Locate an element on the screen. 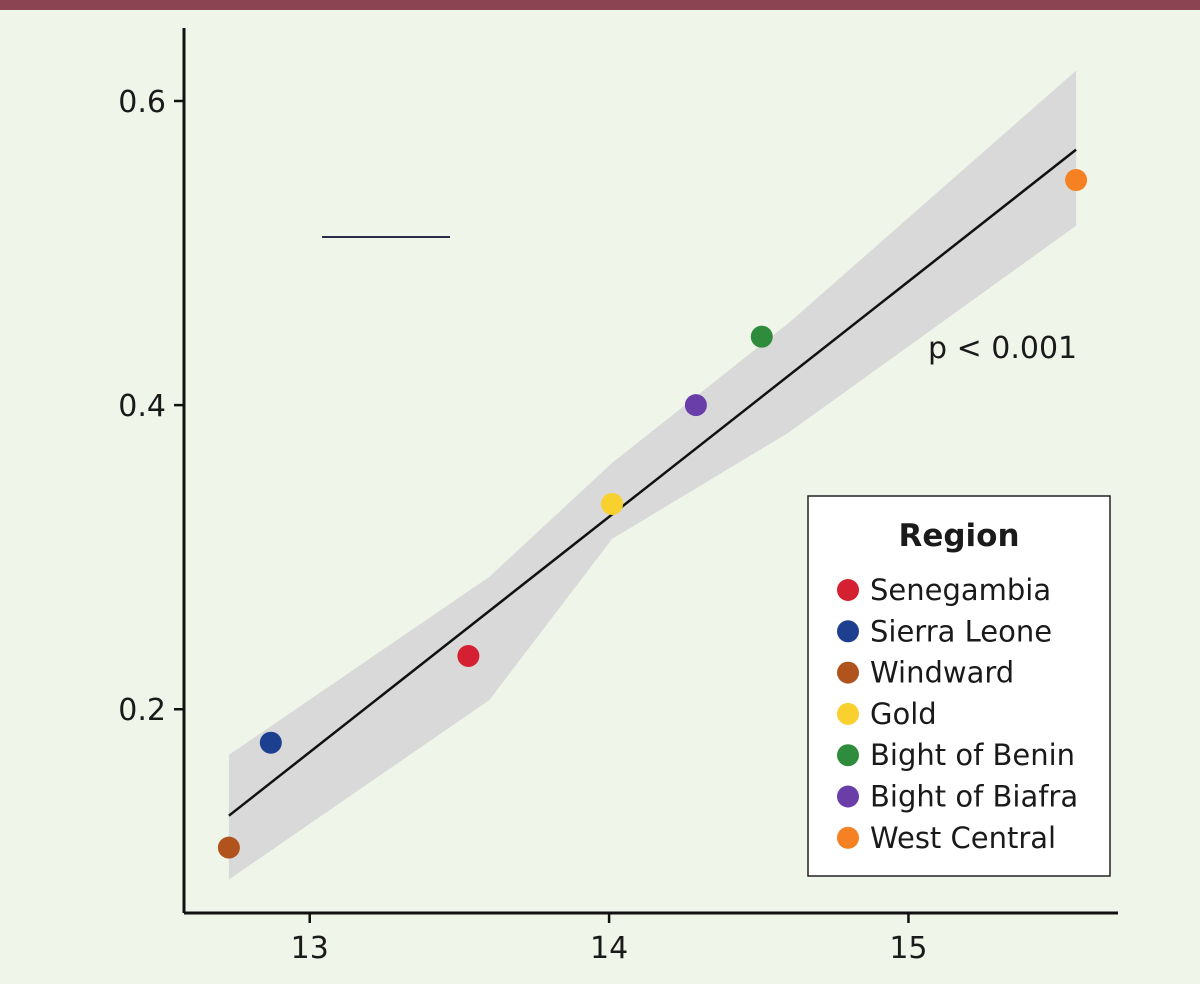 The width and height of the screenshot is (1200, 984). legend-label: West Central is located at coordinates (963, 838).